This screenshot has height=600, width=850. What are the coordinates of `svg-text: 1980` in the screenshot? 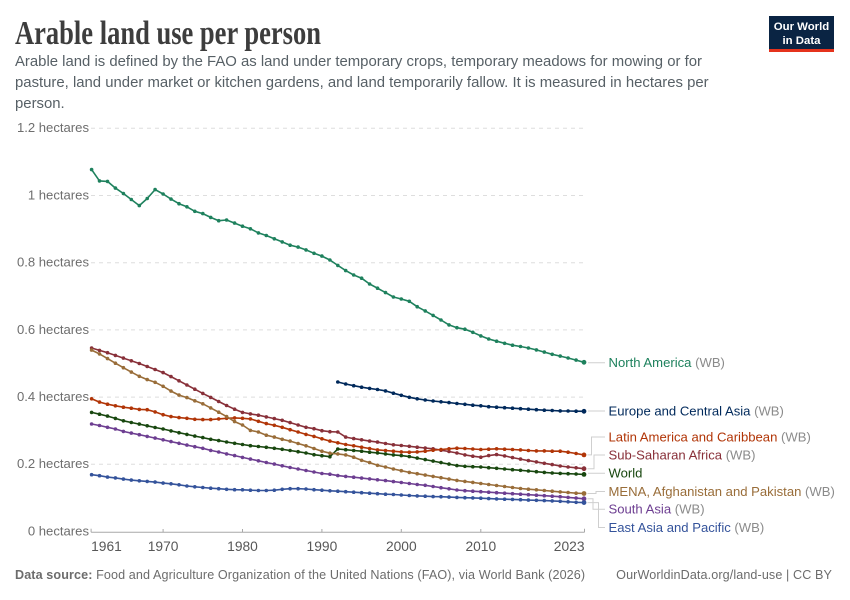 It's located at (242, 546).